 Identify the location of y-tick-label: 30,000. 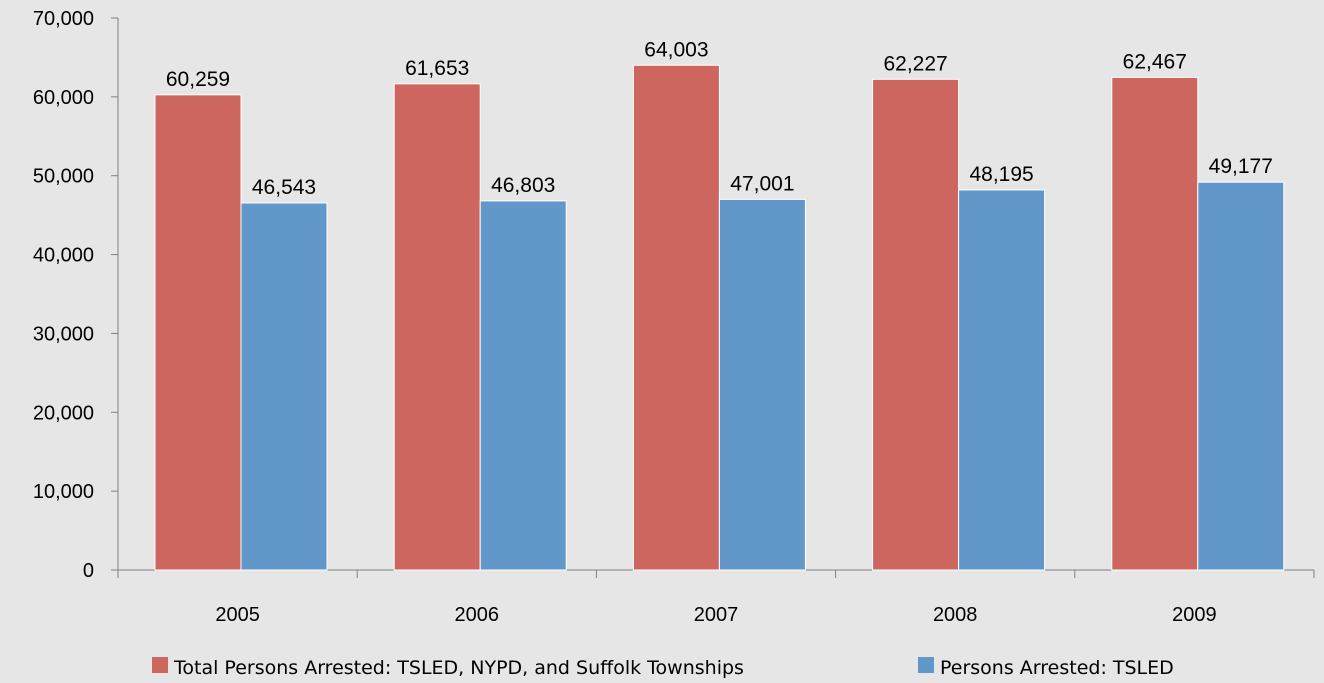
(63, 334).